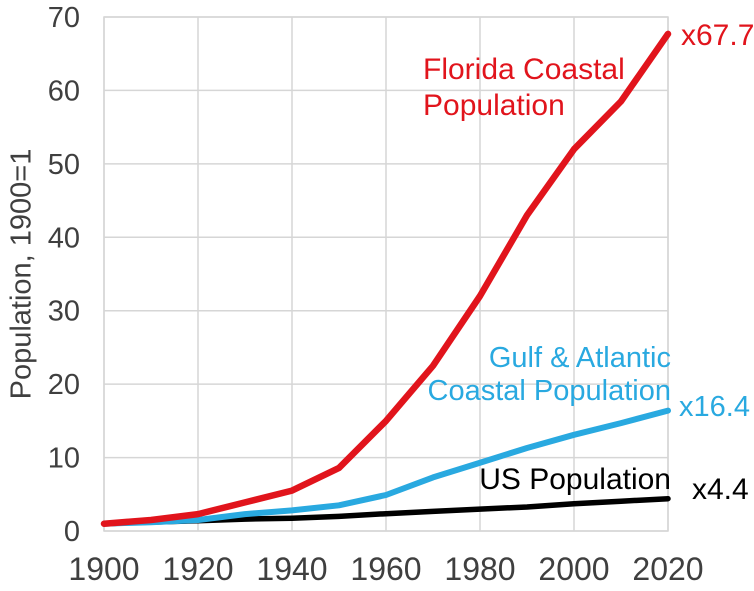 Image resolution: width=754 pixels, height=591 pixels. What do you see at coordinates (720, 489) in the screenshot?
I see `end-value-us-population: x4.4` at bounding box center [720, 489].